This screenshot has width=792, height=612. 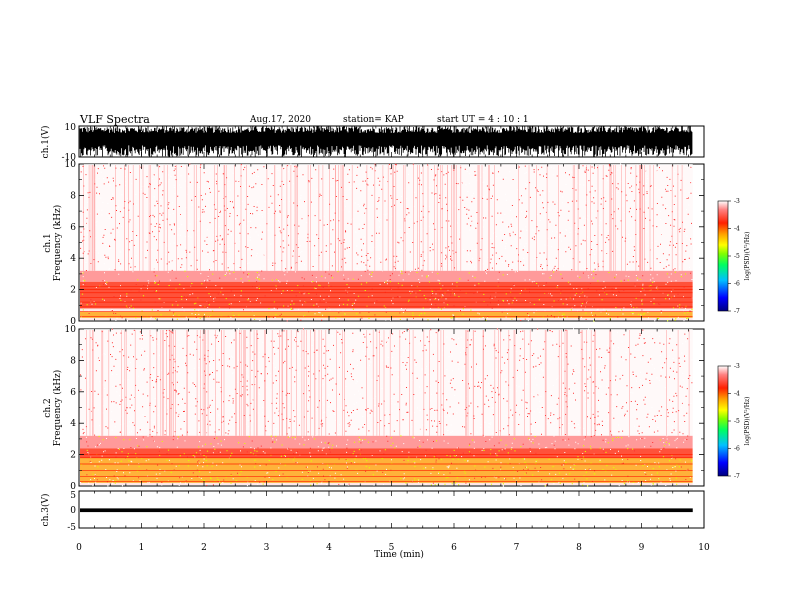 What do you see at coordinates (399, 554) in the screenshot?
I see `time-axis-label: Time (min)` at bounding box center [399, 554].